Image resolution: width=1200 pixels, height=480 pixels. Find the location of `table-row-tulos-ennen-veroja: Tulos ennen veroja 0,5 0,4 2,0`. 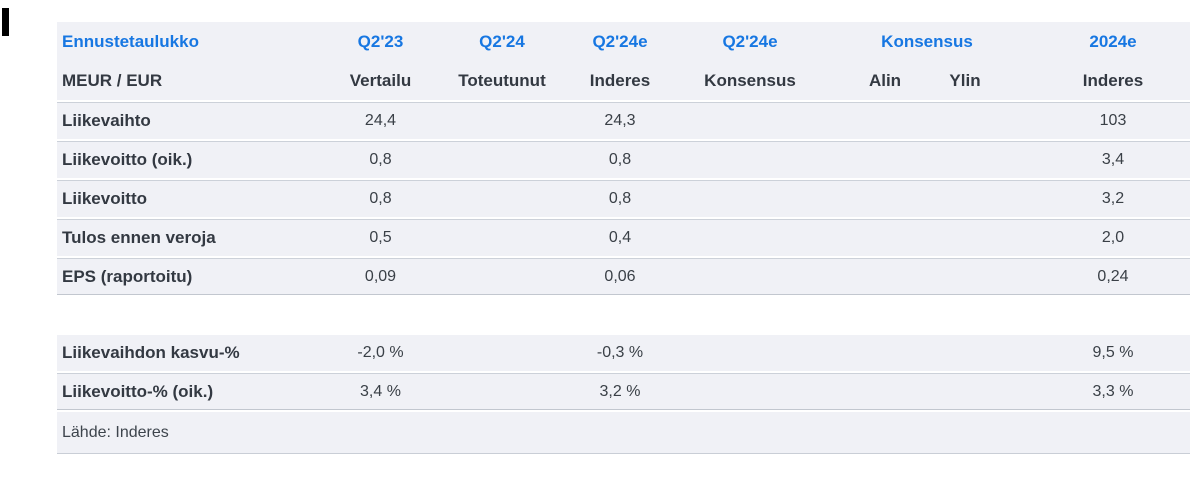

table-row-tulos-ennen-veroja: Tulos ennen veroja 0,5 0,4 2,0 is located at coordinates (623, 238).